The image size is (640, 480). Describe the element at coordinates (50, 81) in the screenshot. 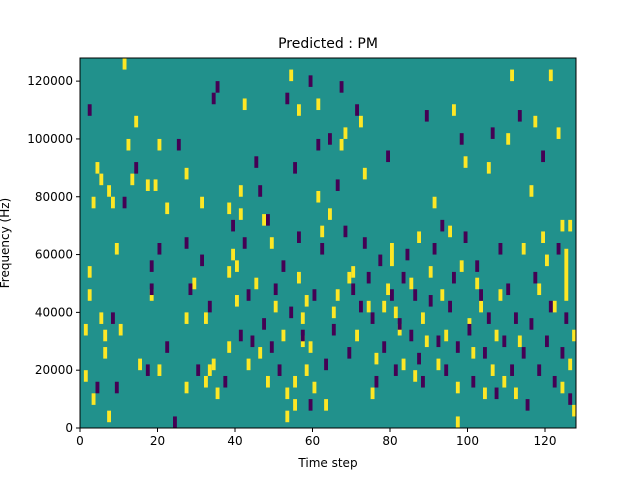

I see `y-tick-label: 120000` at that location.